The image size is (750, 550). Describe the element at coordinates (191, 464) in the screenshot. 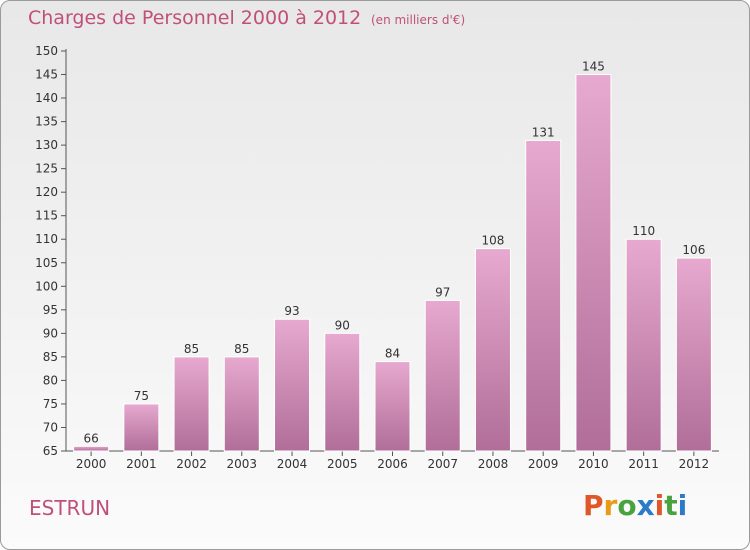

I see `x-tick-label: 2002` at that location.